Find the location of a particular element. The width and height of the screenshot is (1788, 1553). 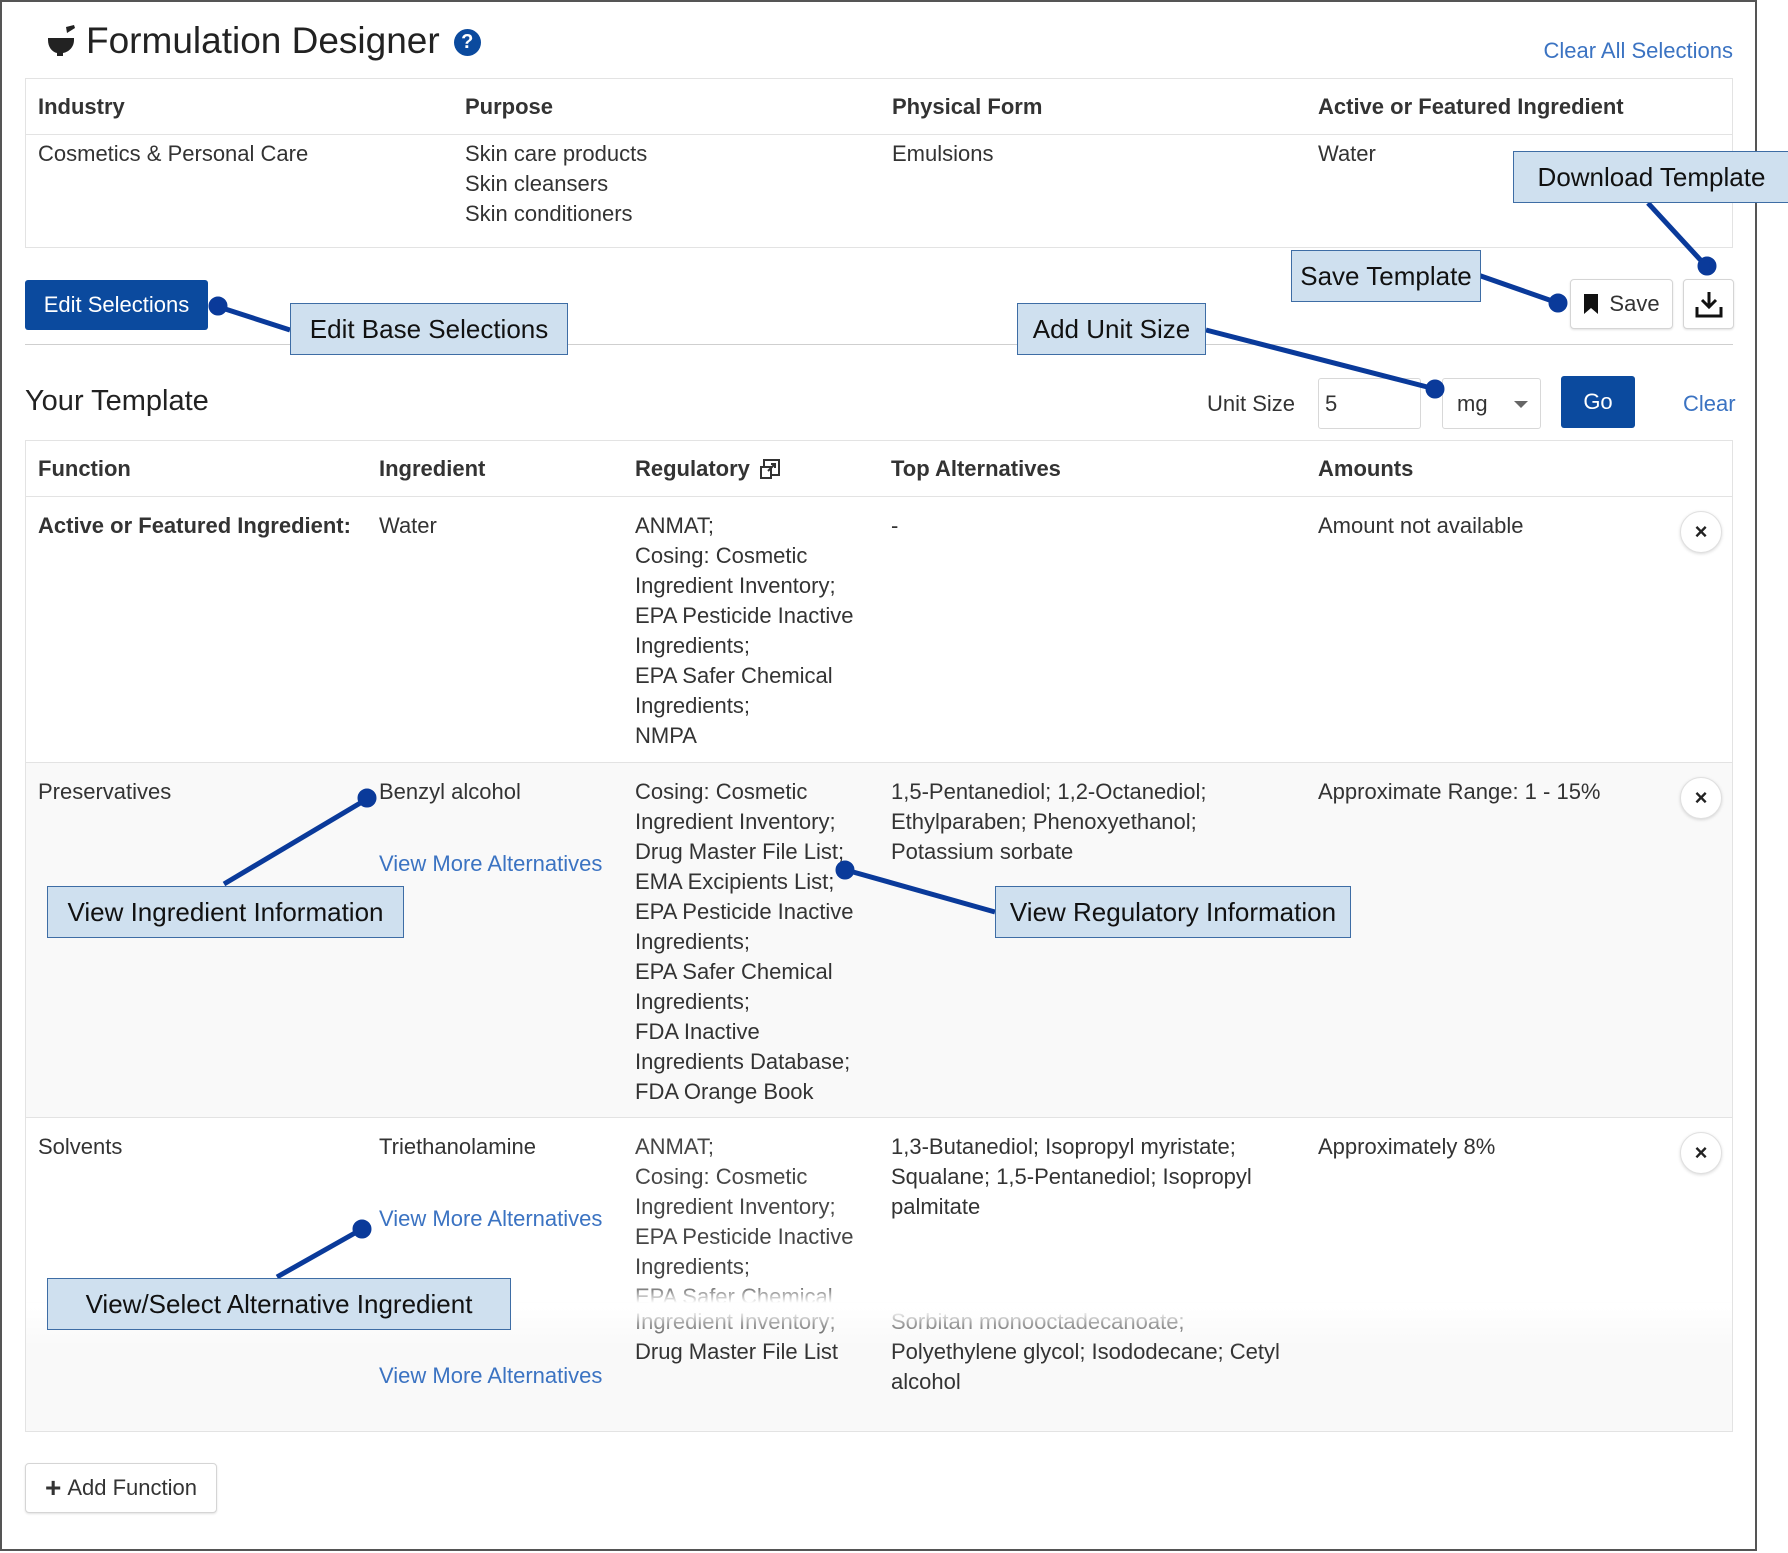

amount-cell: Approximate Range: 1 - 15% is located at coordinates (1459, 791).